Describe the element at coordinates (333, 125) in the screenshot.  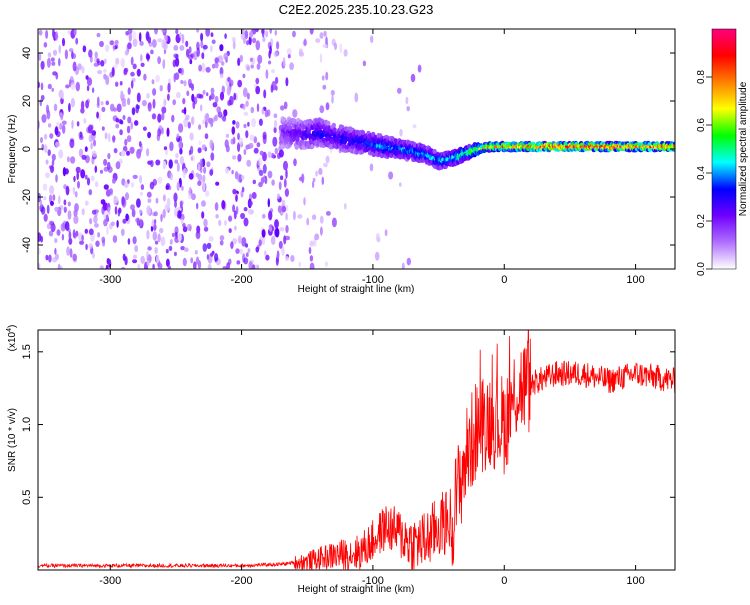
I see `spectrogram-signal-cell` at that location.